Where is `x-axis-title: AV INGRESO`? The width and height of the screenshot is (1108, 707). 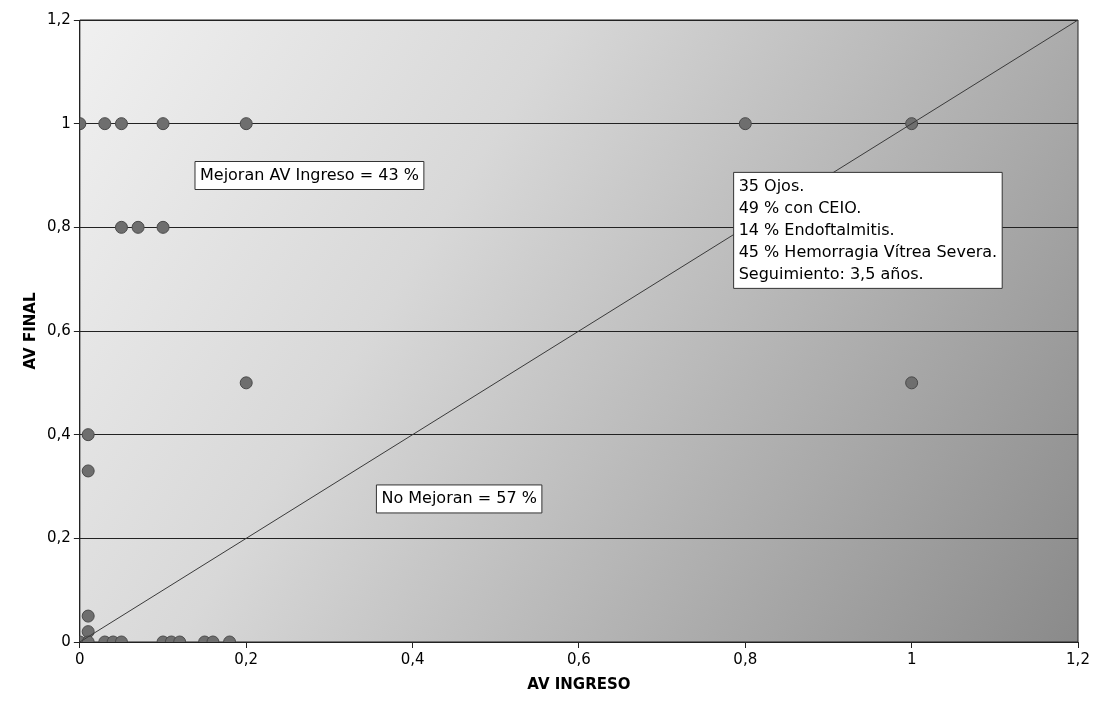
x-axis-title: AV INGRESO is located at coordinates (579, 683).